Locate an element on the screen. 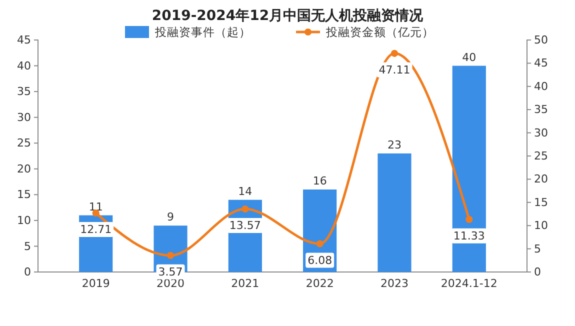  data-label: 6.08 is located at coordinates (320, 260).